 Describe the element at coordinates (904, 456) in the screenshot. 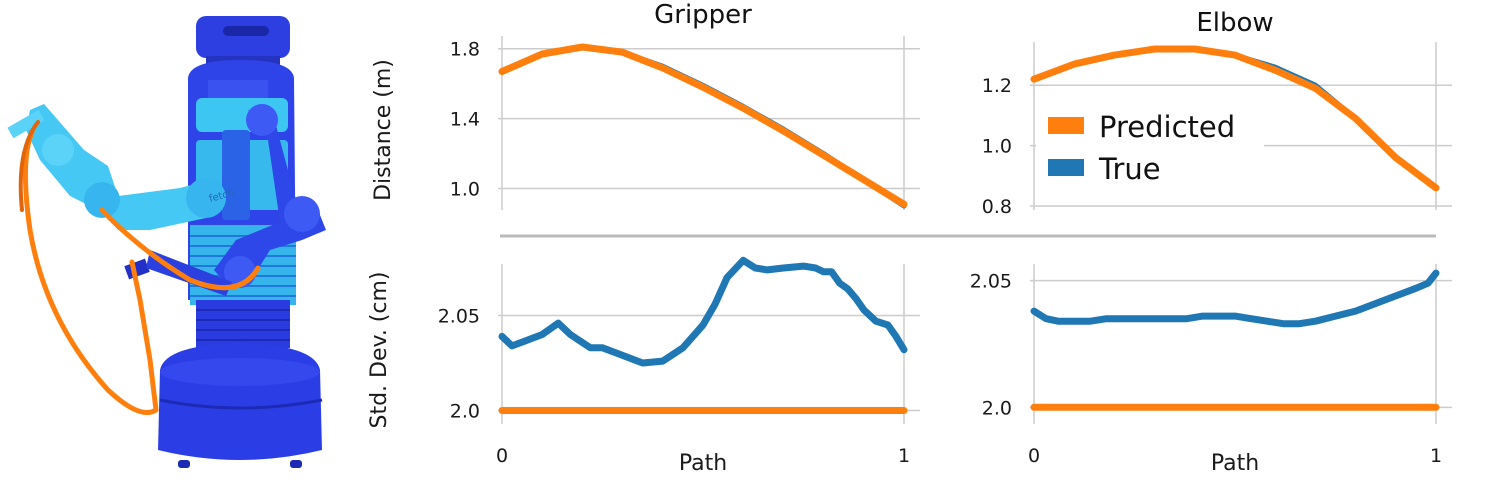

I see `gripper-stddev-xtick-label-1: 1` at that location.